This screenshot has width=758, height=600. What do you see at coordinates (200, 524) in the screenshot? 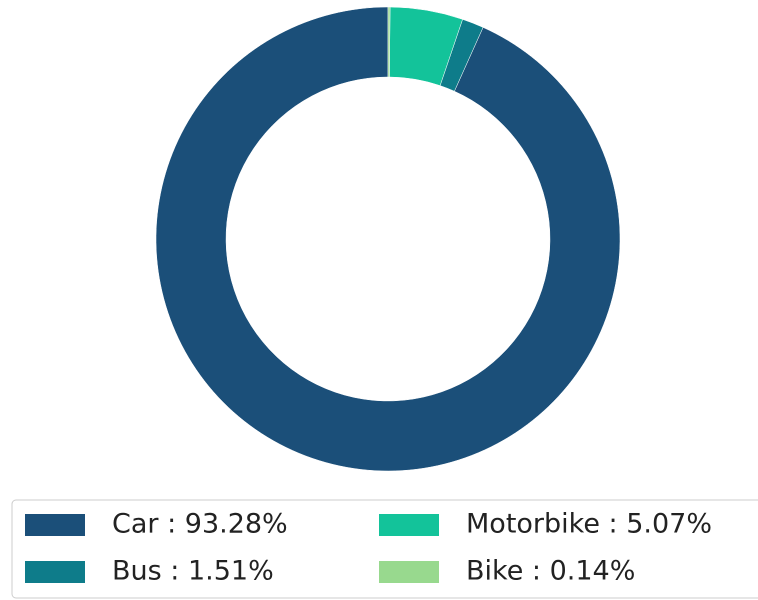
I see `legend-label: Car : 93.28%` at bounding box center [200, 524].